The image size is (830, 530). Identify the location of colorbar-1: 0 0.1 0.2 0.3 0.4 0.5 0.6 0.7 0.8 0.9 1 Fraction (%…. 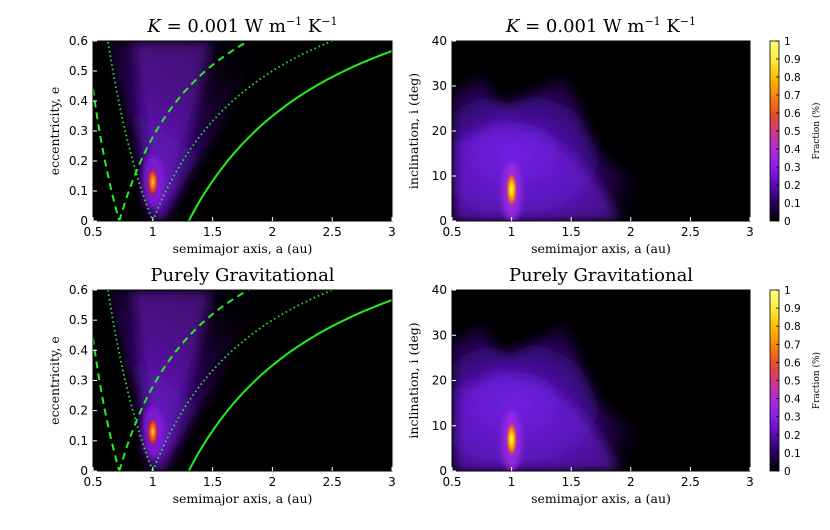
(795, 132).